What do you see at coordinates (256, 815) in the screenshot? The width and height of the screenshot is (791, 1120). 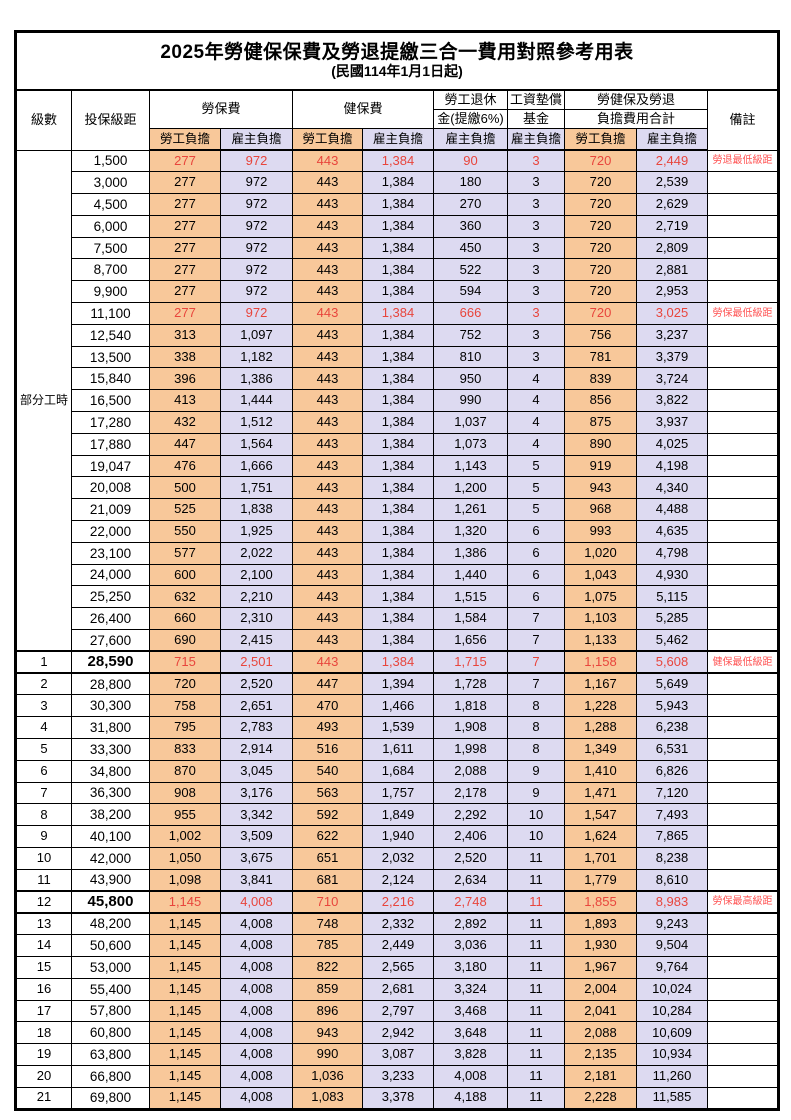 I see `labor-employer-cell: 3,342` at bounding box center [256, 815].